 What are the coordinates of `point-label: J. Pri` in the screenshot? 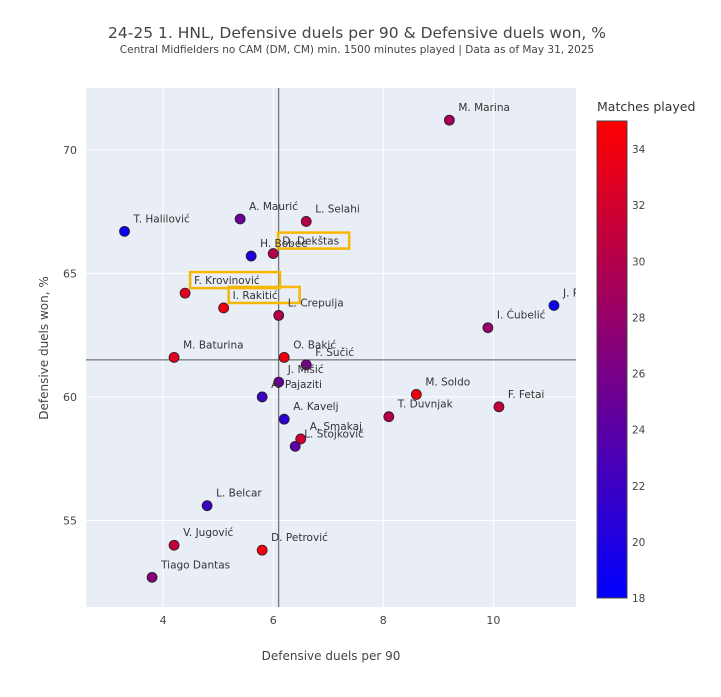 It's located at (574, 293).